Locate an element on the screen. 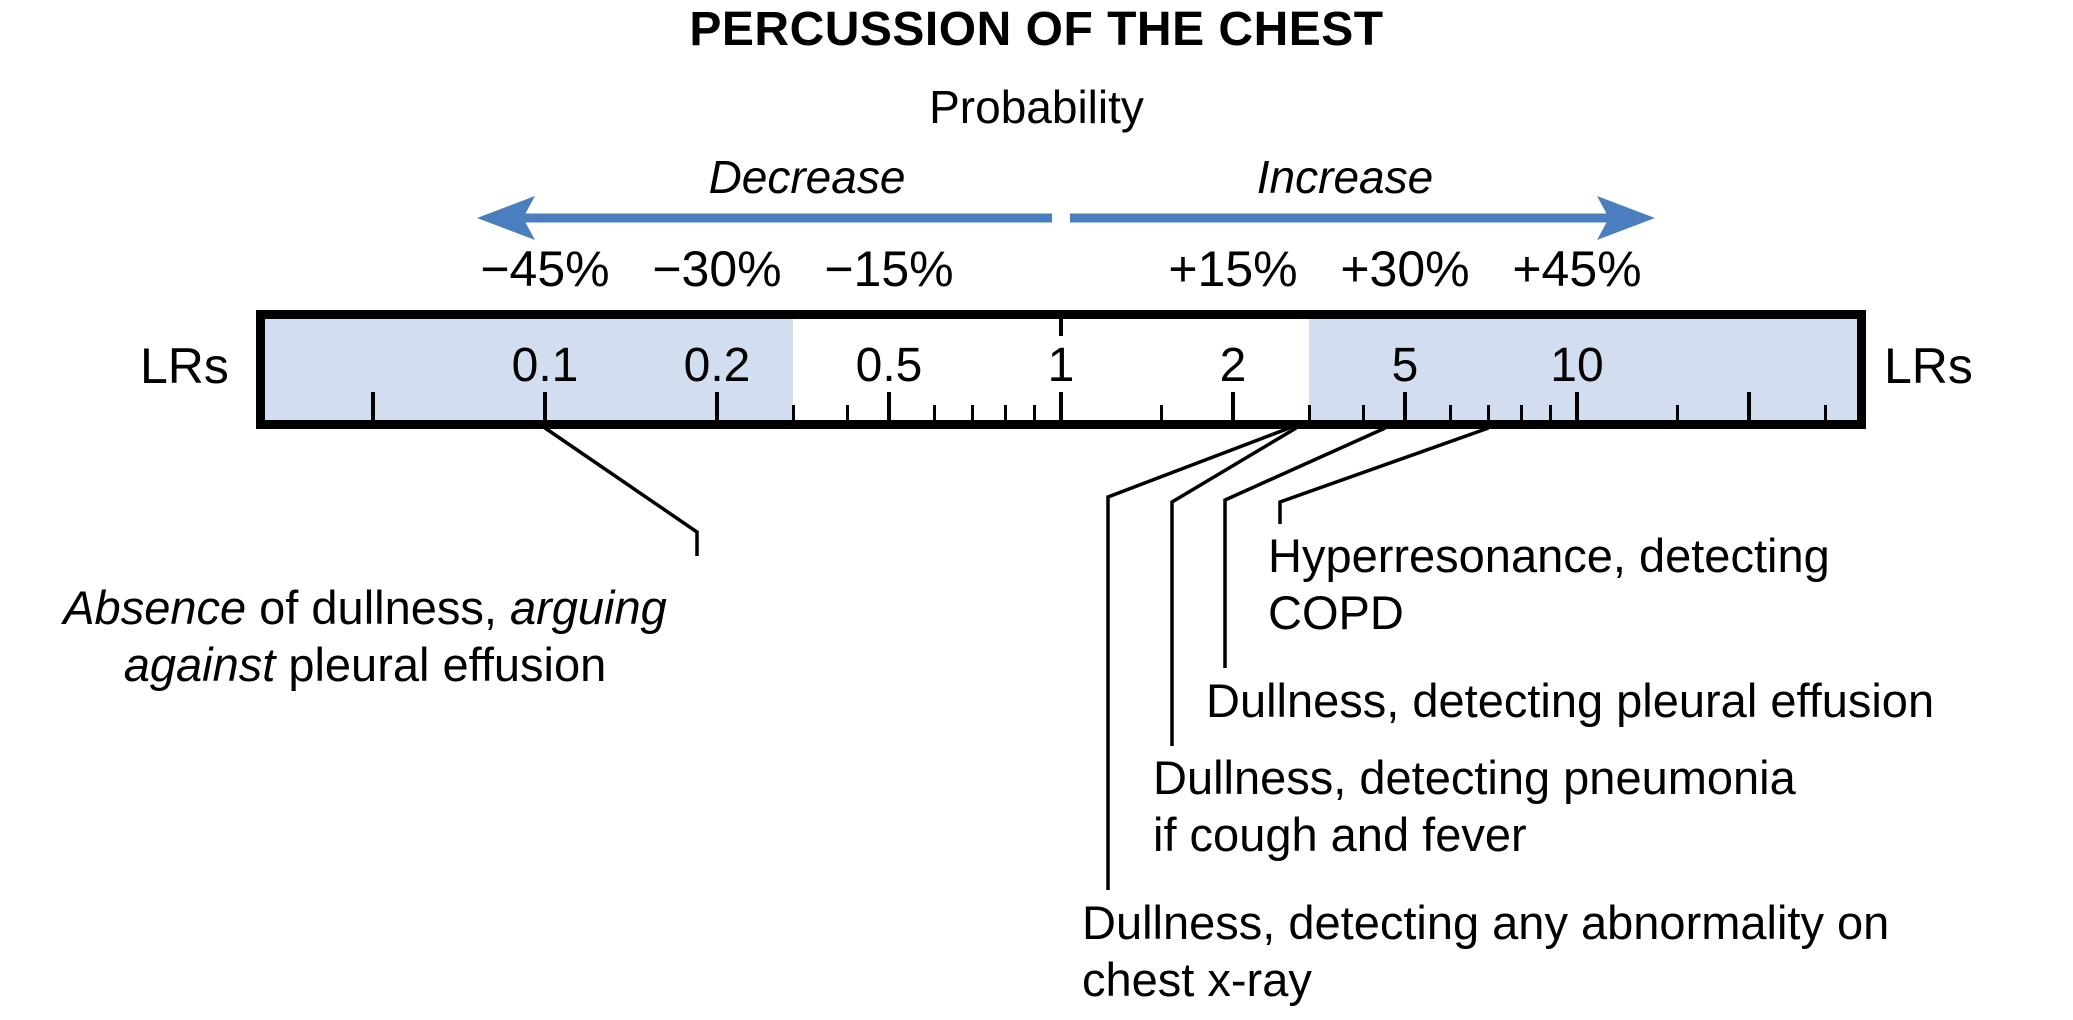 The width and height of the screenshot is (2073, 1020). tick-label: 1 is located at coordinates (1061, 365).